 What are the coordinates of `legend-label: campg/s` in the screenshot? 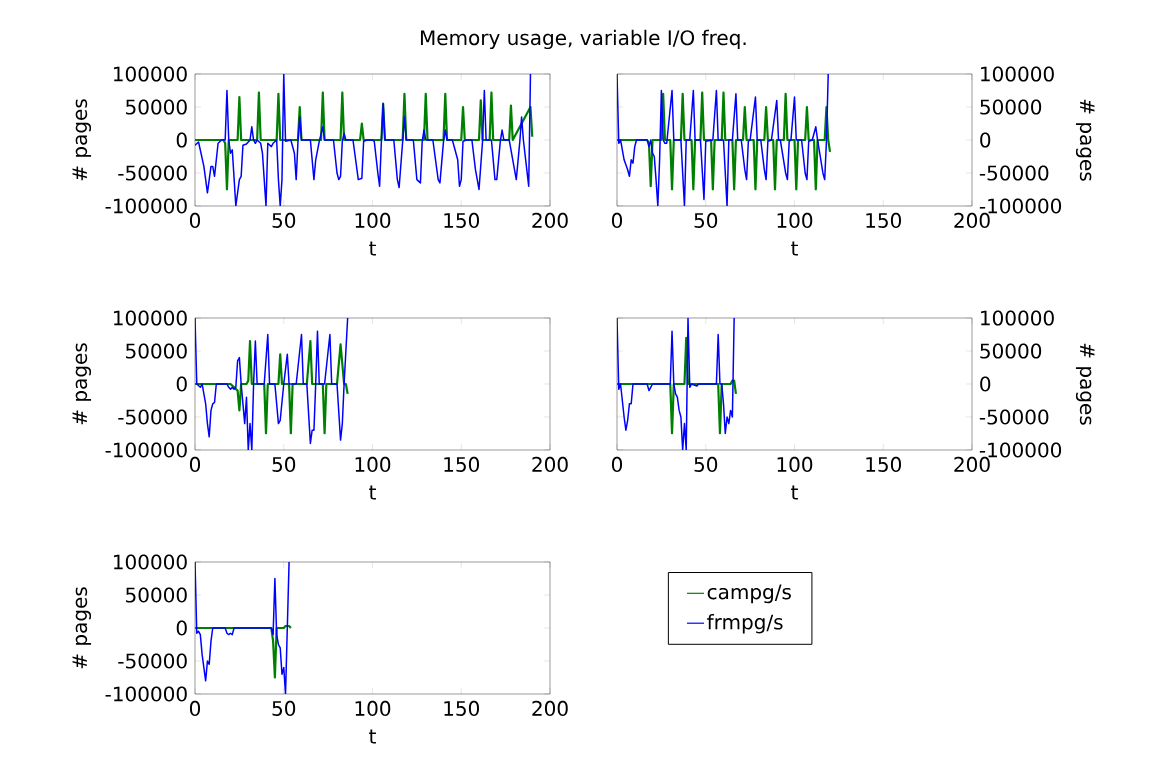 It's located at (749, 594).